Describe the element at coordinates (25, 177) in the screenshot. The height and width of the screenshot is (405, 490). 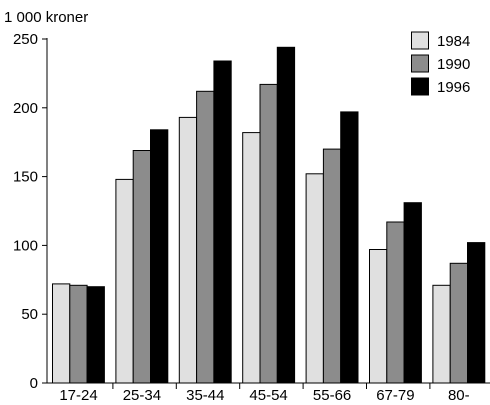
I see `y-tick-label: 150` at that location.